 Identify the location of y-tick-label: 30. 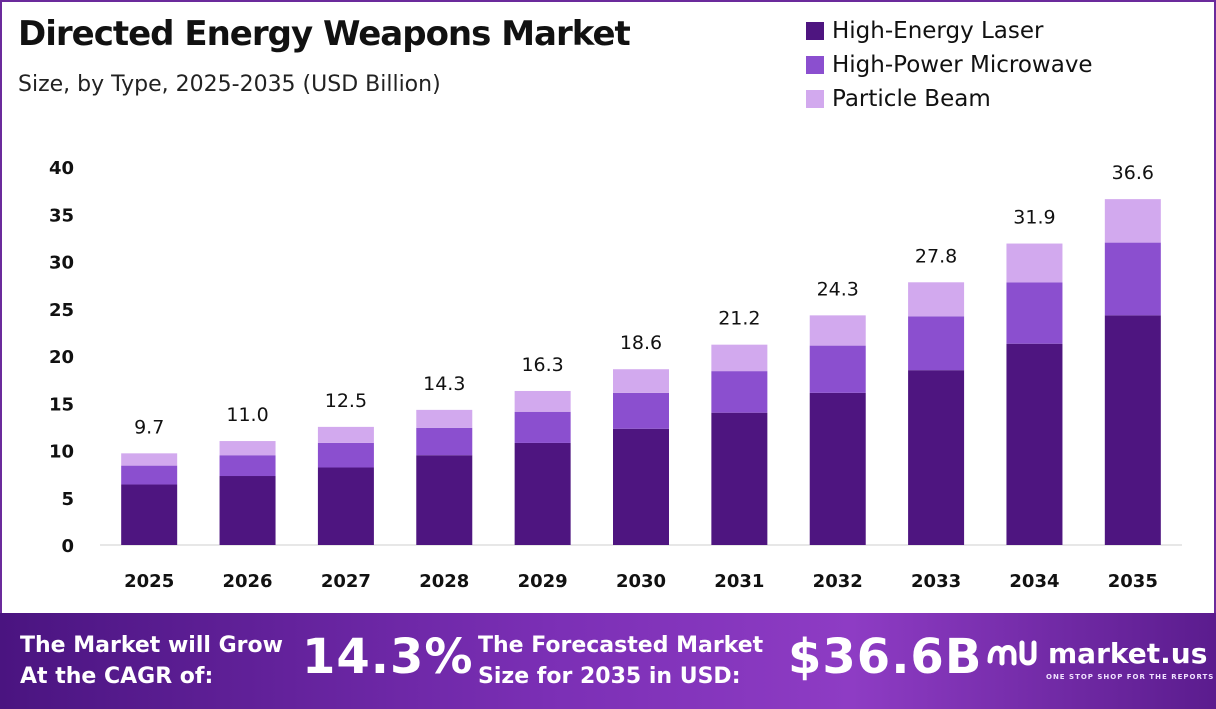
(61, 263).